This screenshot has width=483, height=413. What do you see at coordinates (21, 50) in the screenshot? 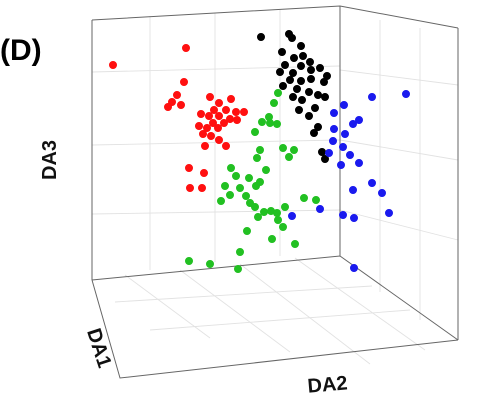
I see `panel-label: (D)` at bounding box center [21, 50].